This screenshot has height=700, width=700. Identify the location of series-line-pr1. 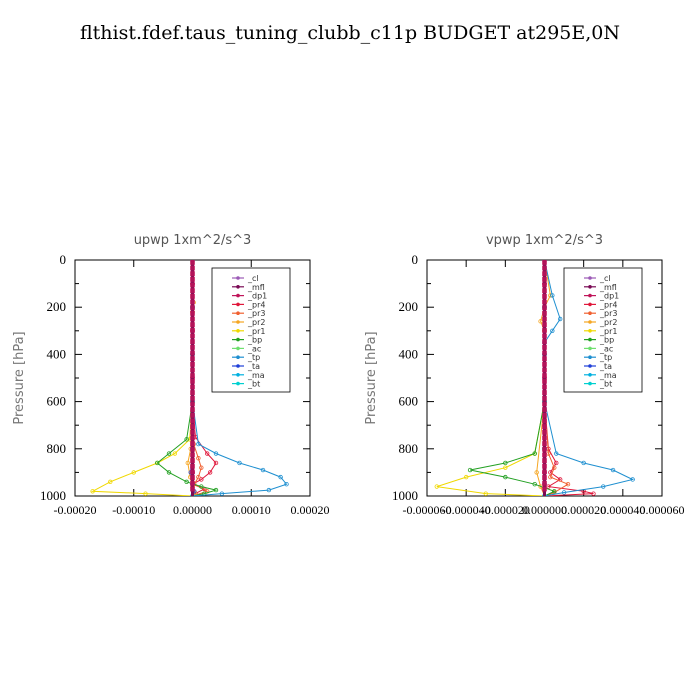
(141, 378).